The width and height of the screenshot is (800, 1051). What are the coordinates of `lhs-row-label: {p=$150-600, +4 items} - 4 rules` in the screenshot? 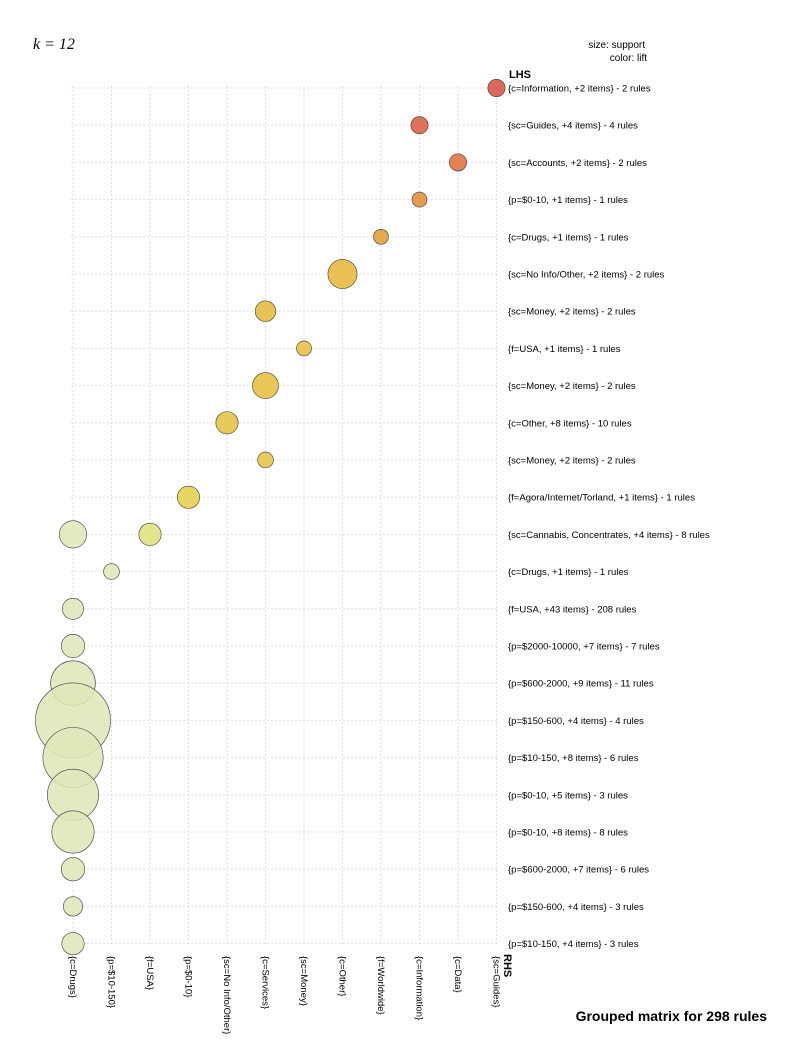 It's located at (576, 721).